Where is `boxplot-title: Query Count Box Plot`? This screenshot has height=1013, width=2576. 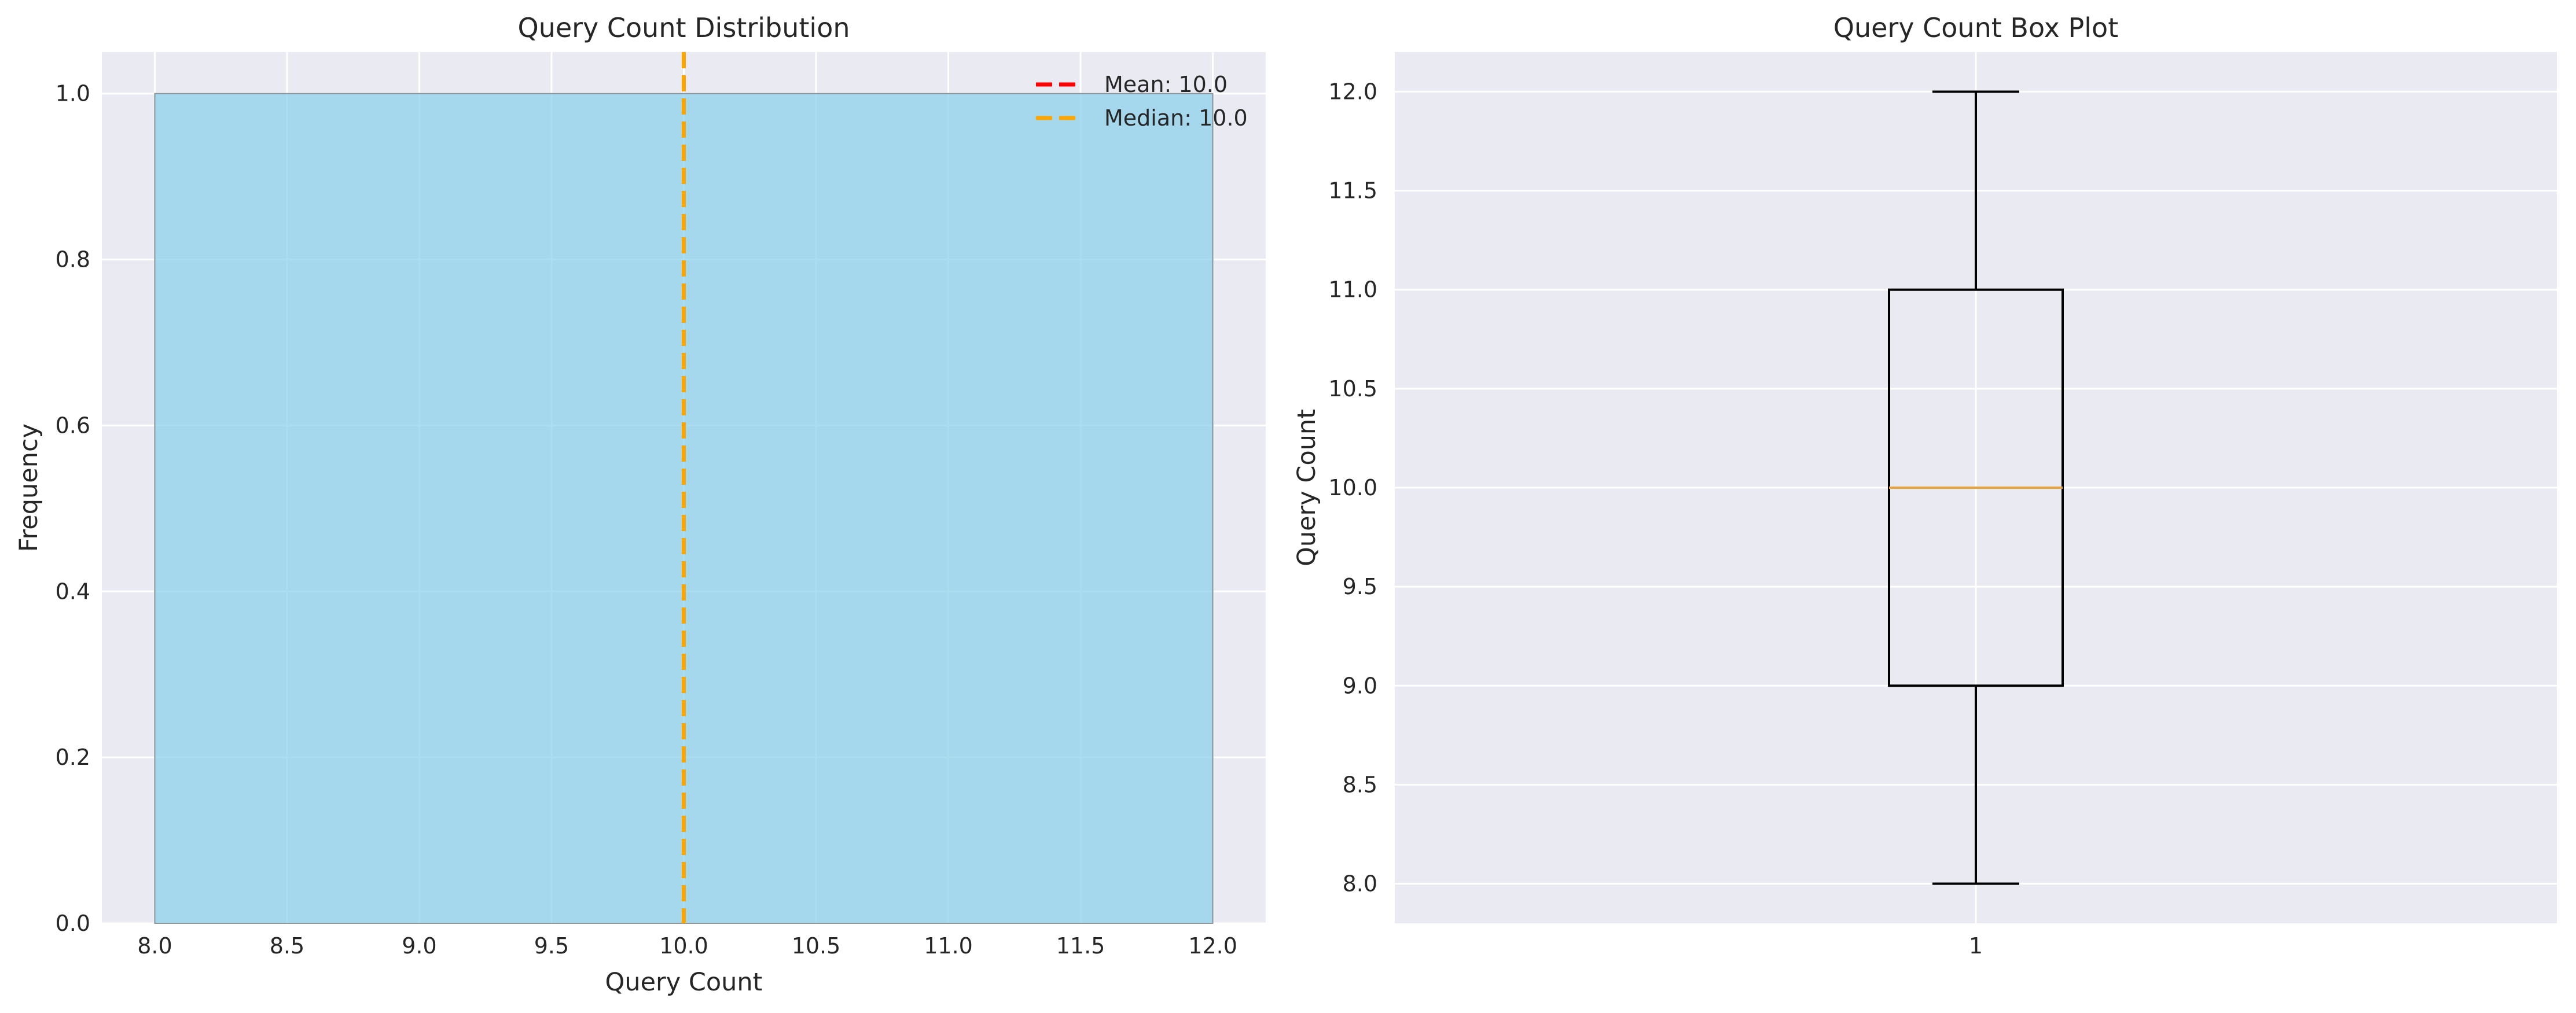 boxplot-title: Query Count Box Plot is located at coordinates (1976, 27).